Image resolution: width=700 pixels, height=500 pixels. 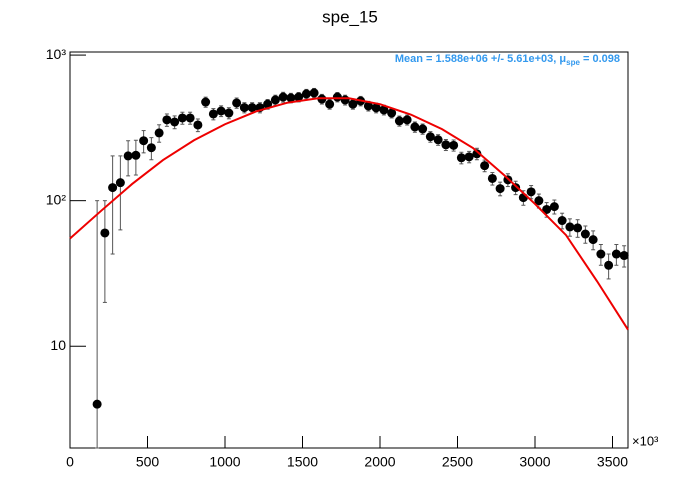 I want to click on x-tick-label: 3000, so click(x=534, y=462).